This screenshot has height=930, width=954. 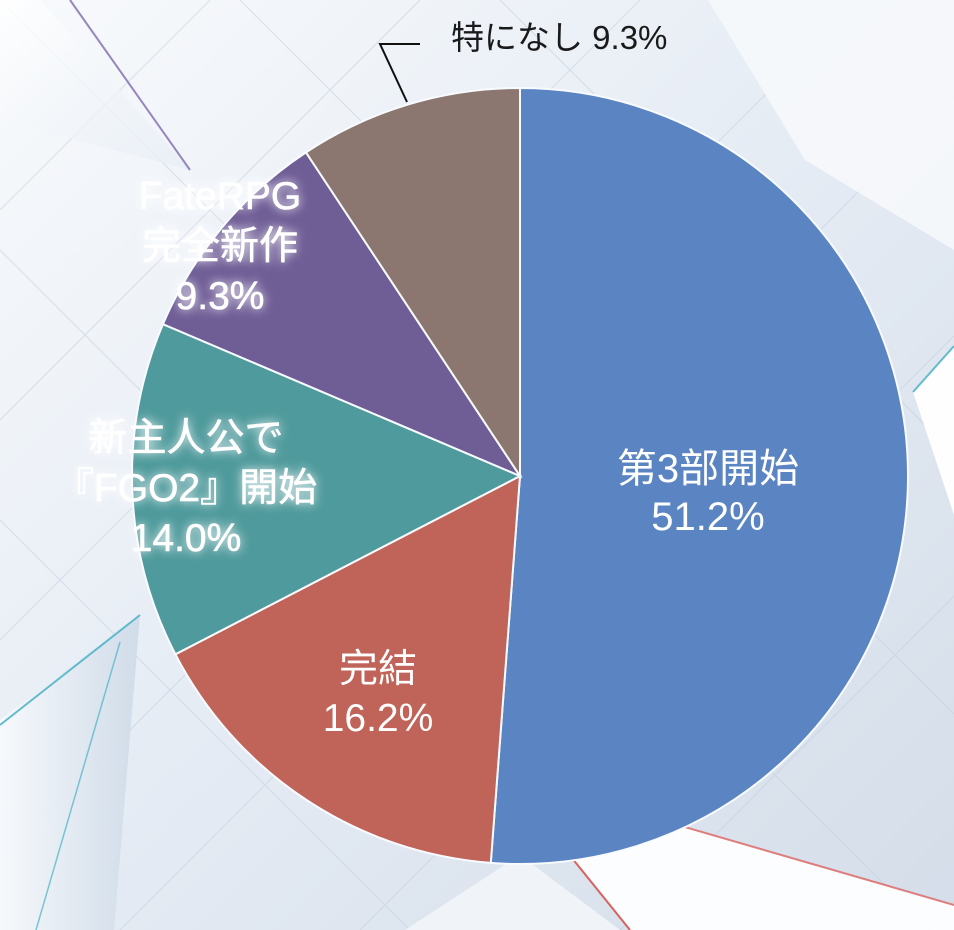 What do you see at coordinates (522, 61) in the screenshot?
I see `slice-label-5: 特になし 9.3%` at bounding box center [522, 61].